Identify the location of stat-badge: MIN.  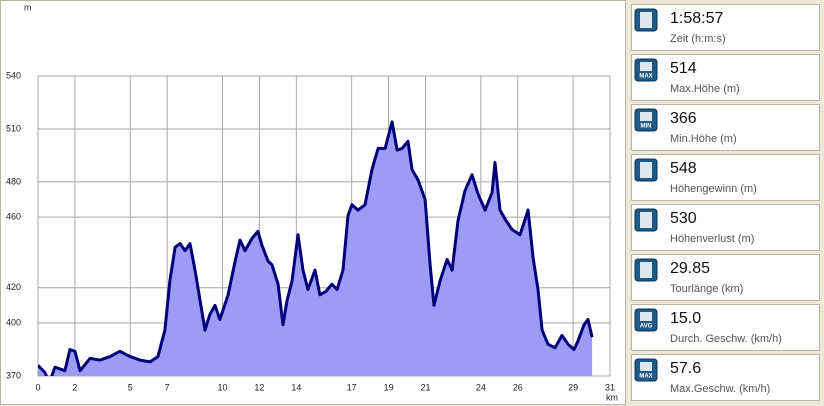
(646, 127).